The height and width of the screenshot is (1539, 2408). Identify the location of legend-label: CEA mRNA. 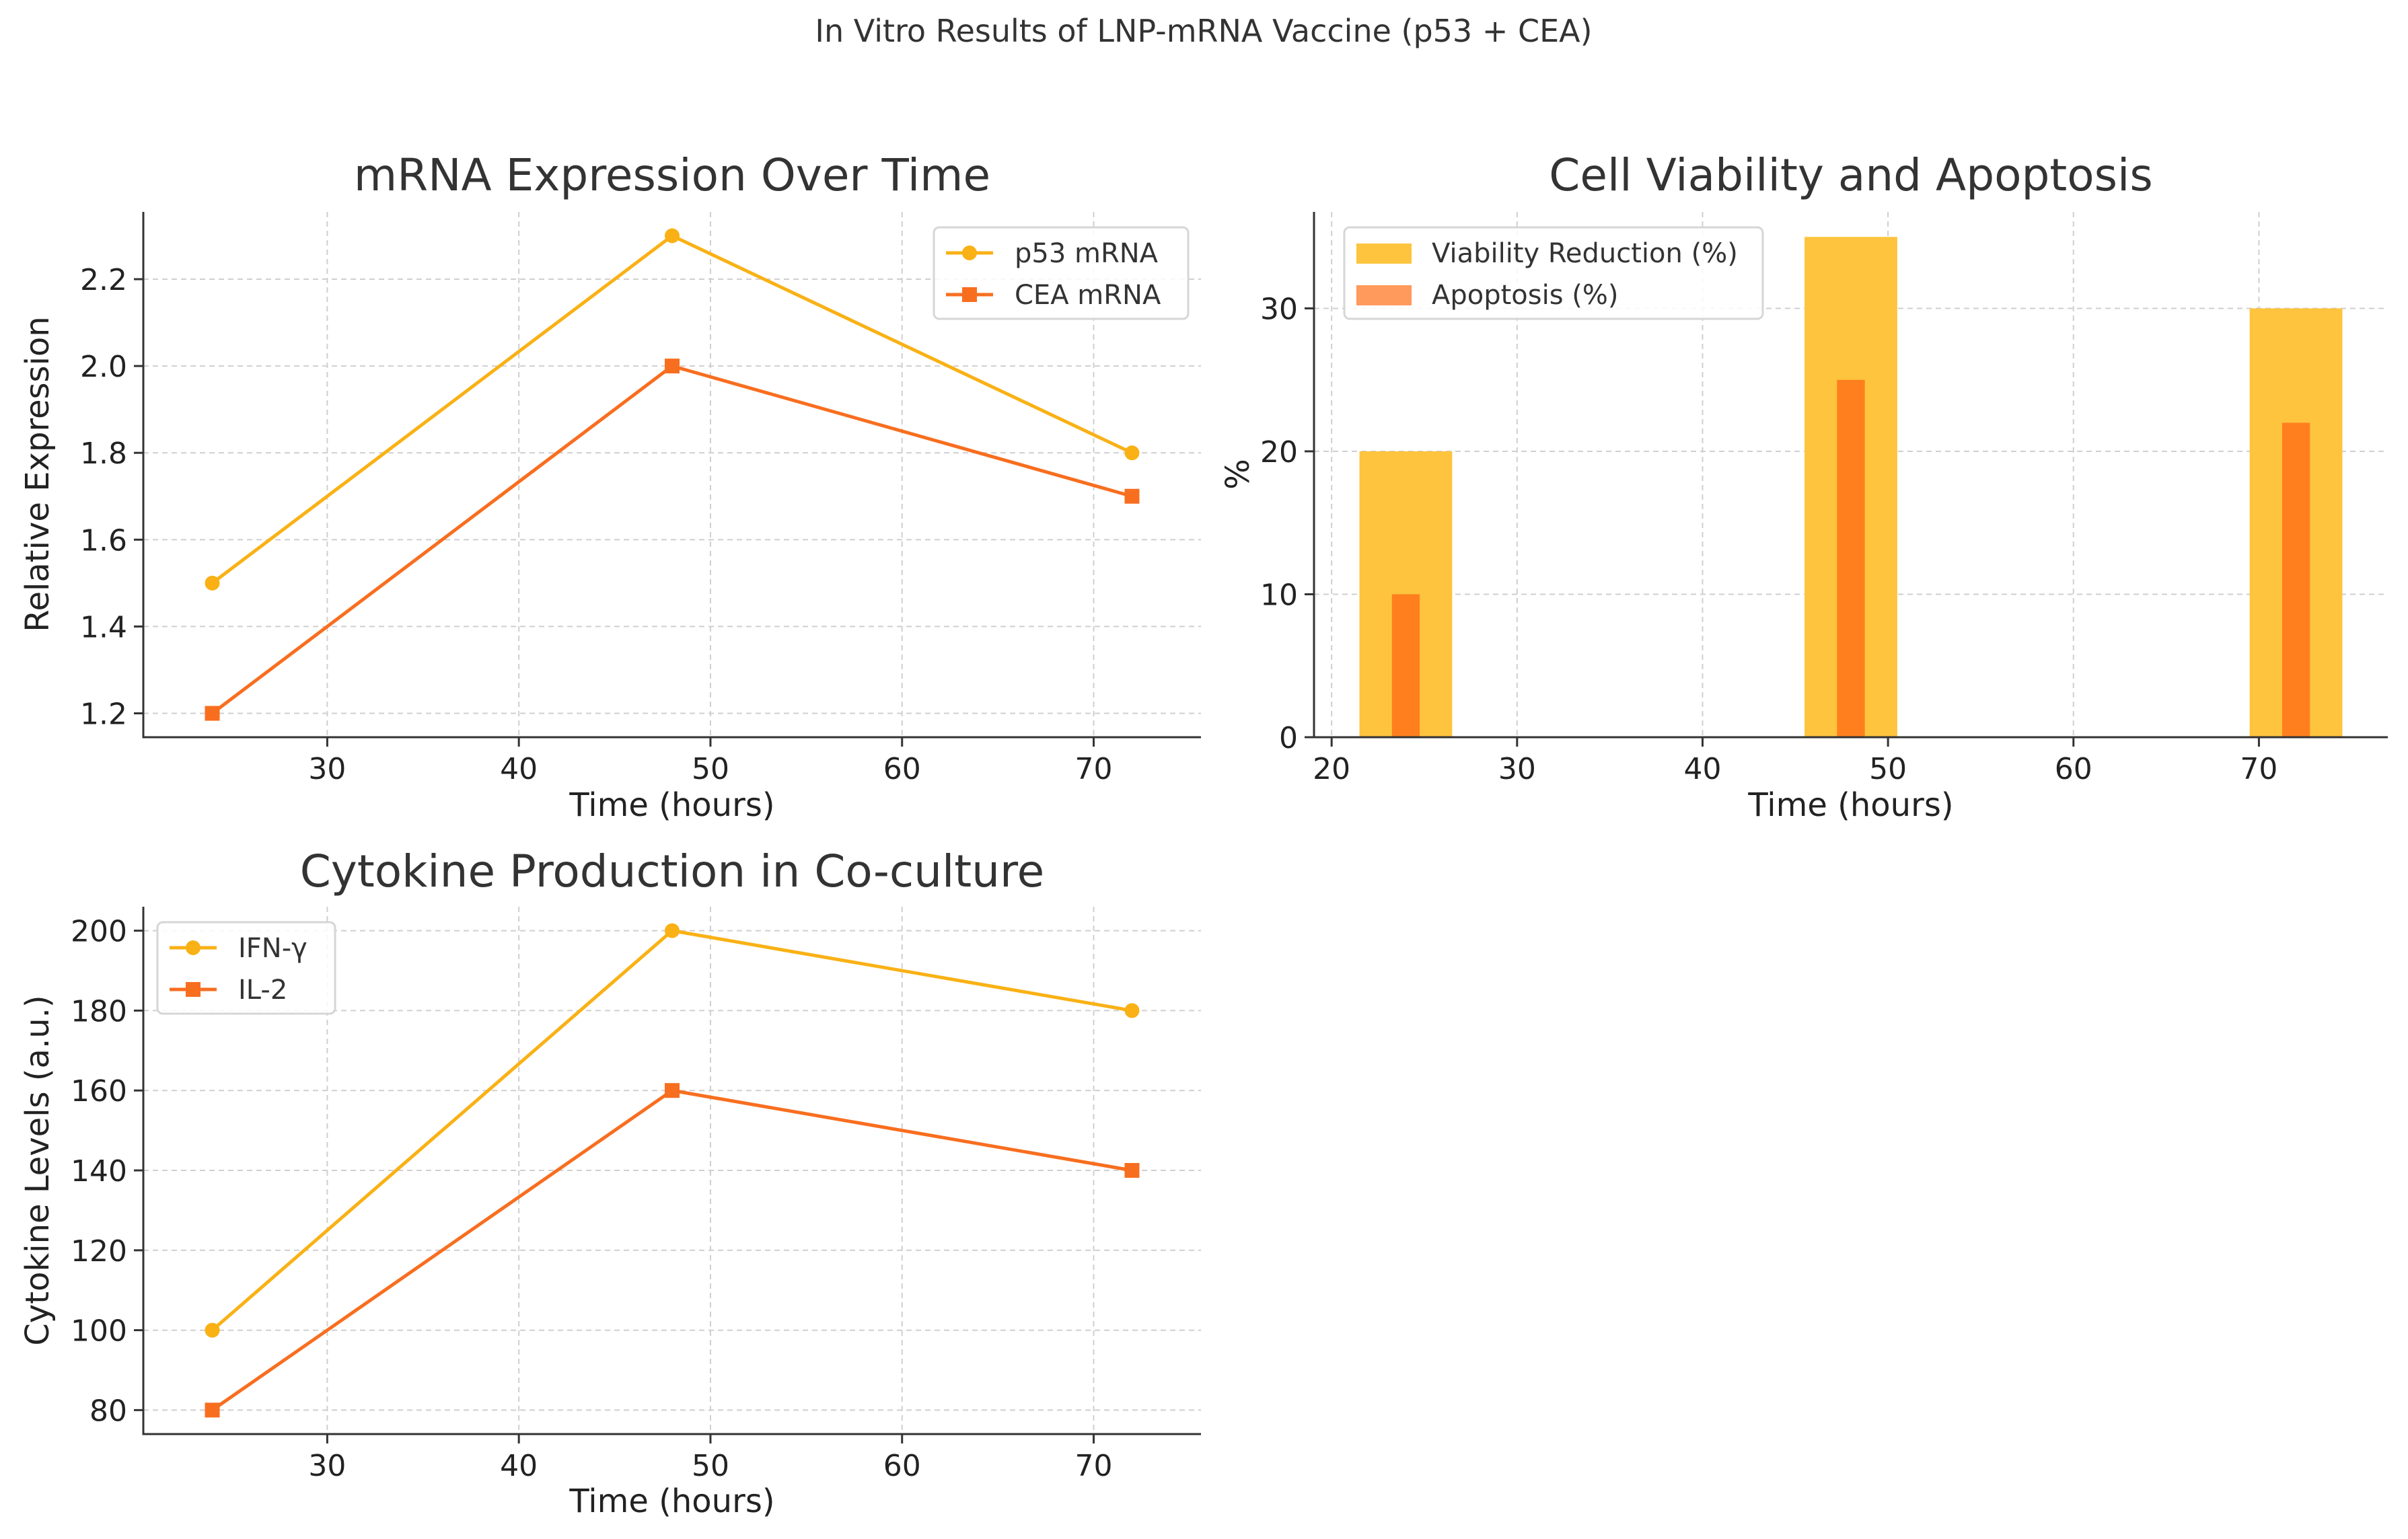
(1088, 295).